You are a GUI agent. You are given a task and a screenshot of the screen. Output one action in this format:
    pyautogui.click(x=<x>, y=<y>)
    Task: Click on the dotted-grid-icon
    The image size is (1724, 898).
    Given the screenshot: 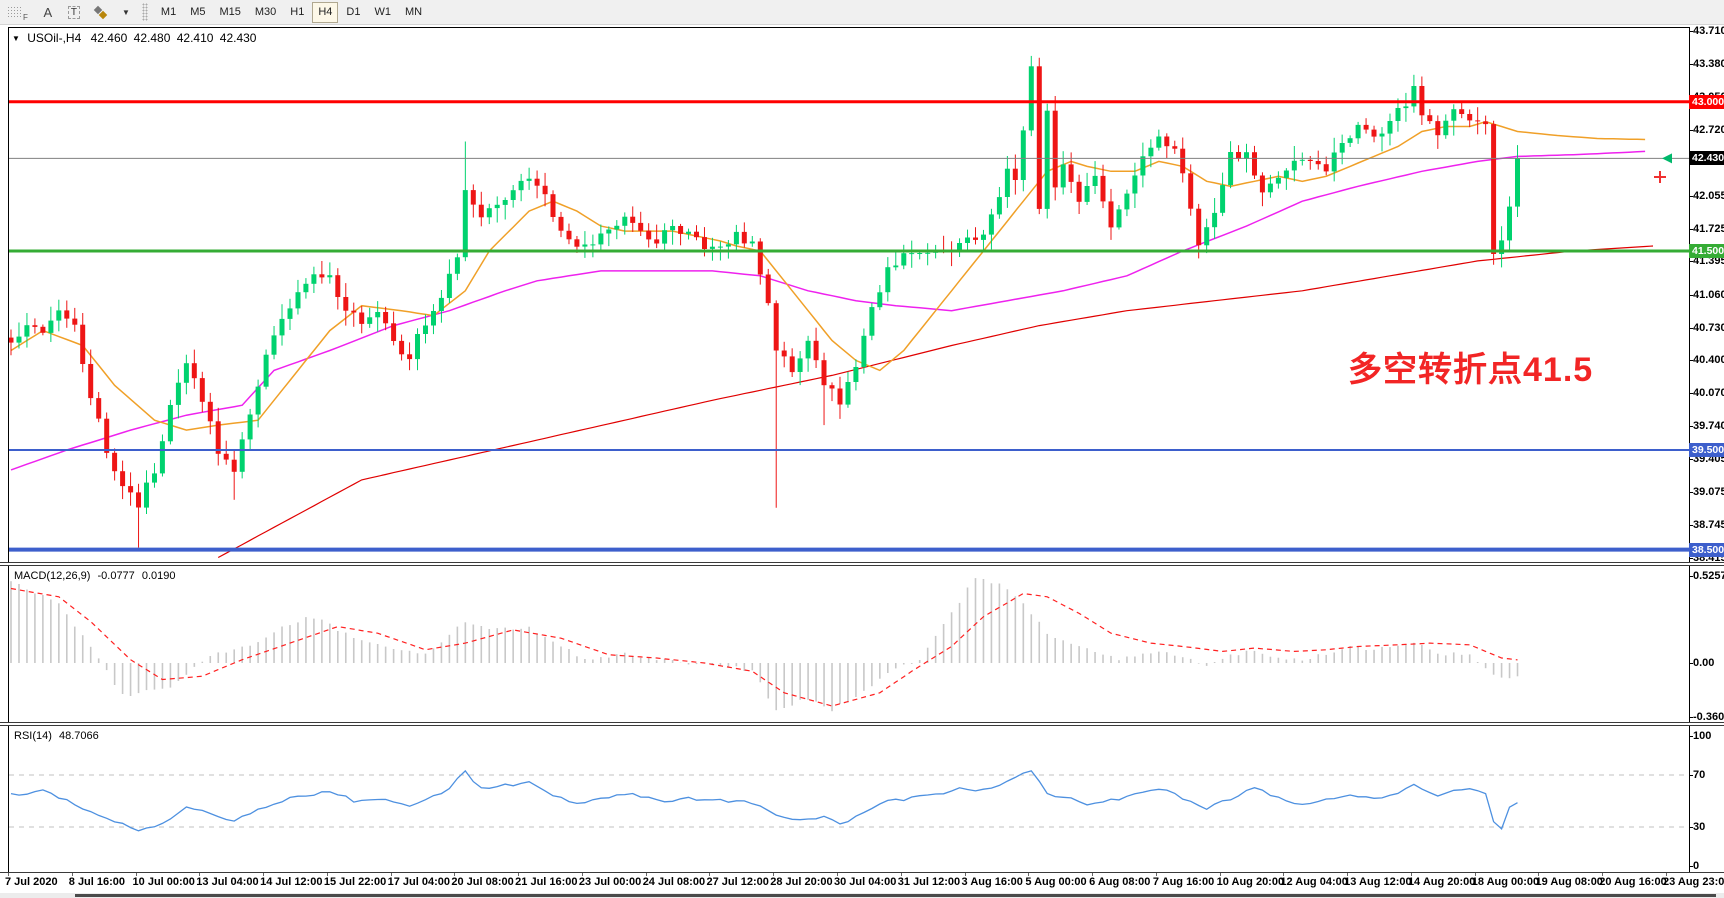 What is the action you would take?
    pyautogui.click(x=14, y=12)
    